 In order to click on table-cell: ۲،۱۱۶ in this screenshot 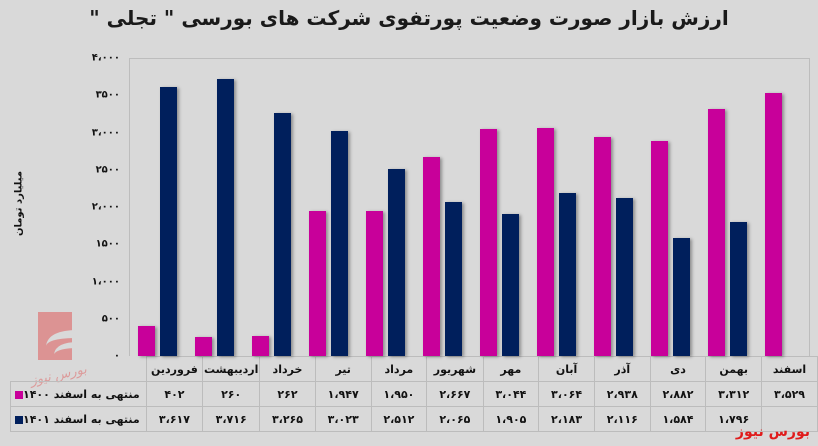, I will do `click(622, 419)`.